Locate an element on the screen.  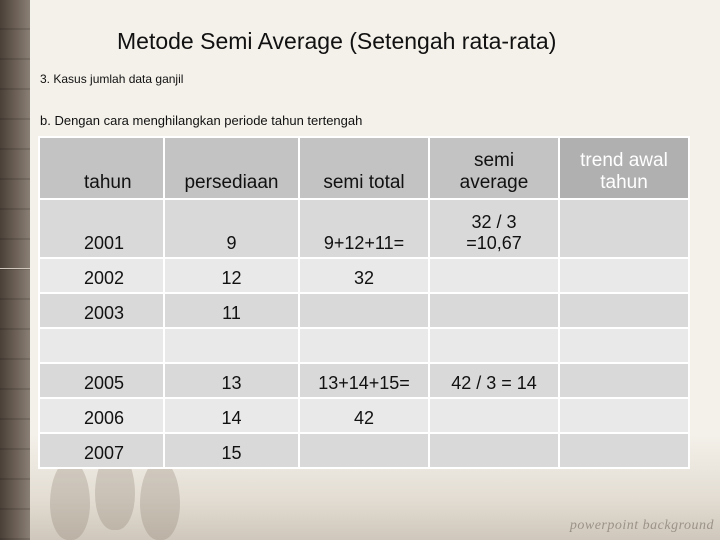
cell-persediaan: 12 is located at coordinates (231, 275).